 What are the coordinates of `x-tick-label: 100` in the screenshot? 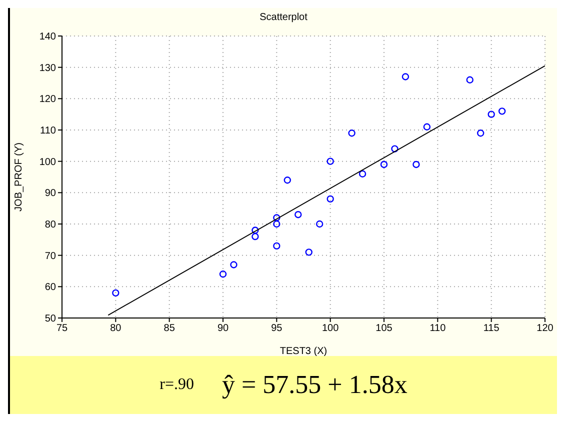 It's located at (331, 328).